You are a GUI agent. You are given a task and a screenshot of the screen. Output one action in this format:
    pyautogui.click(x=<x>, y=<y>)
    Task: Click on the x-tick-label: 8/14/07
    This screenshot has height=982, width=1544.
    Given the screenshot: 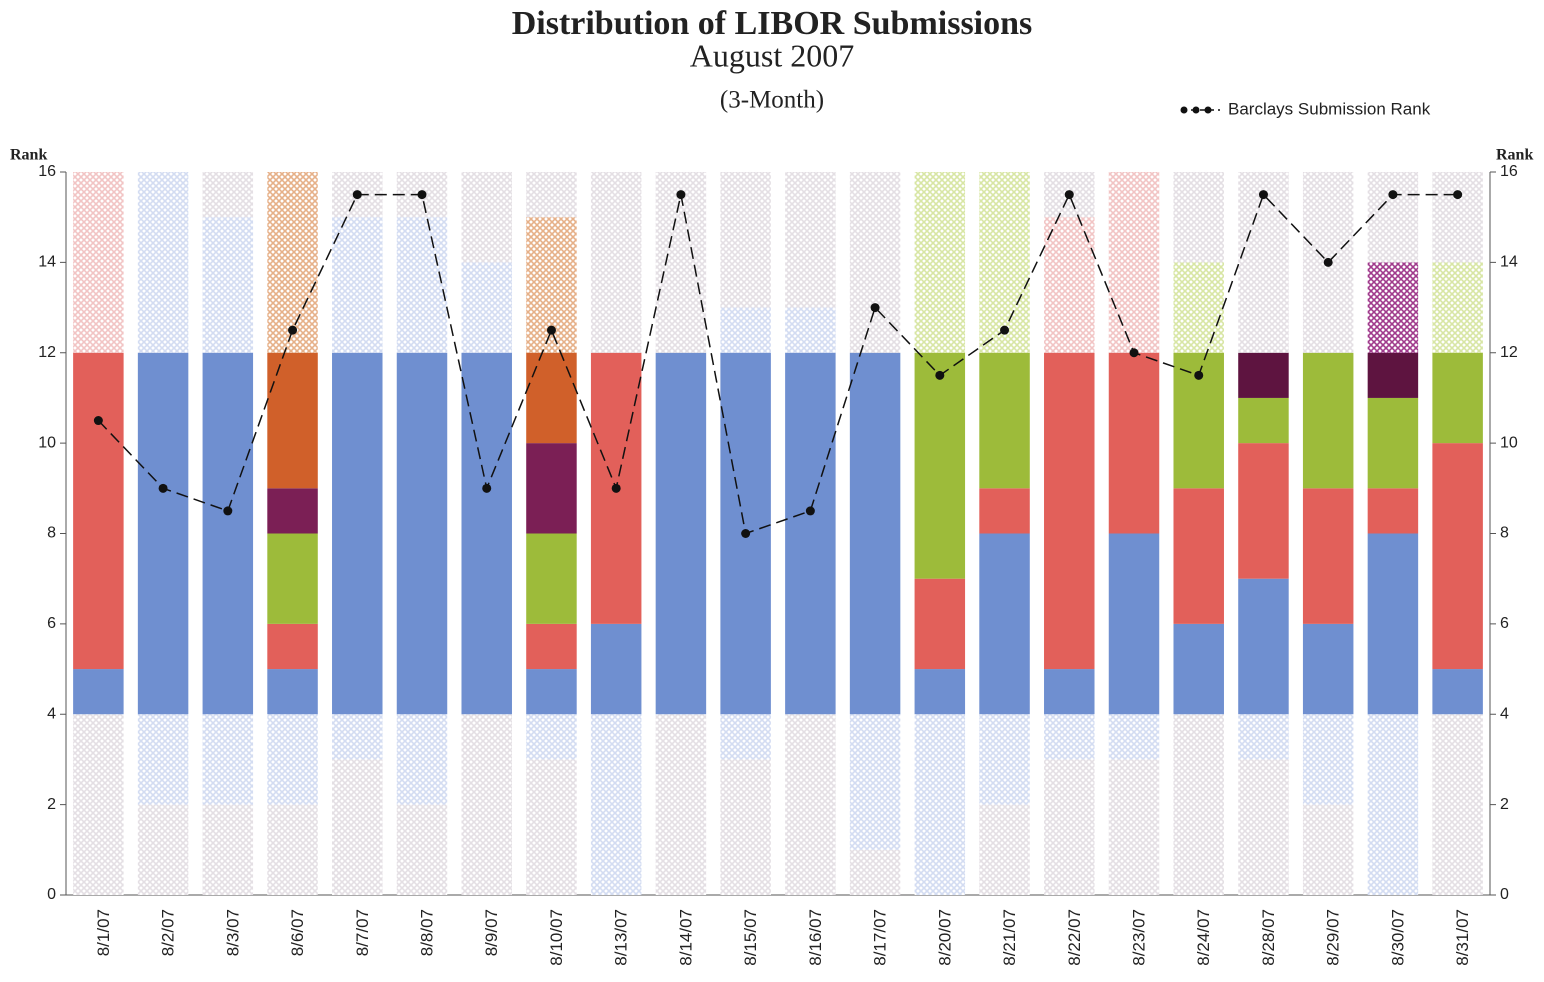 What is the action you would take?
    pyautogui.click(x=685, y=937)
    